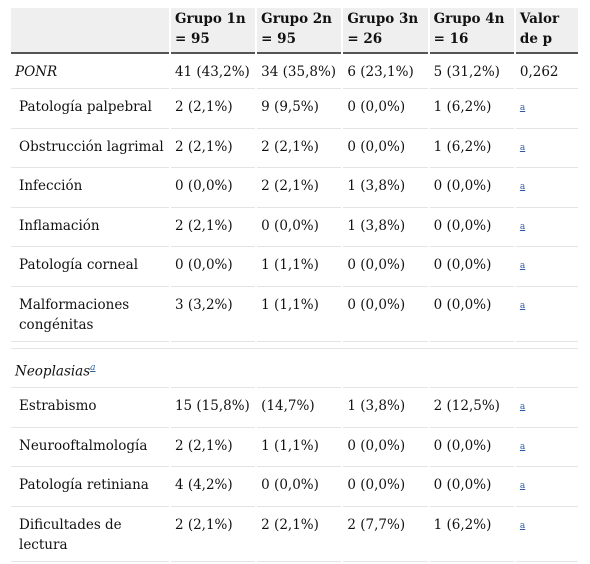  I want to click on spacer-row, so click(294, 346).